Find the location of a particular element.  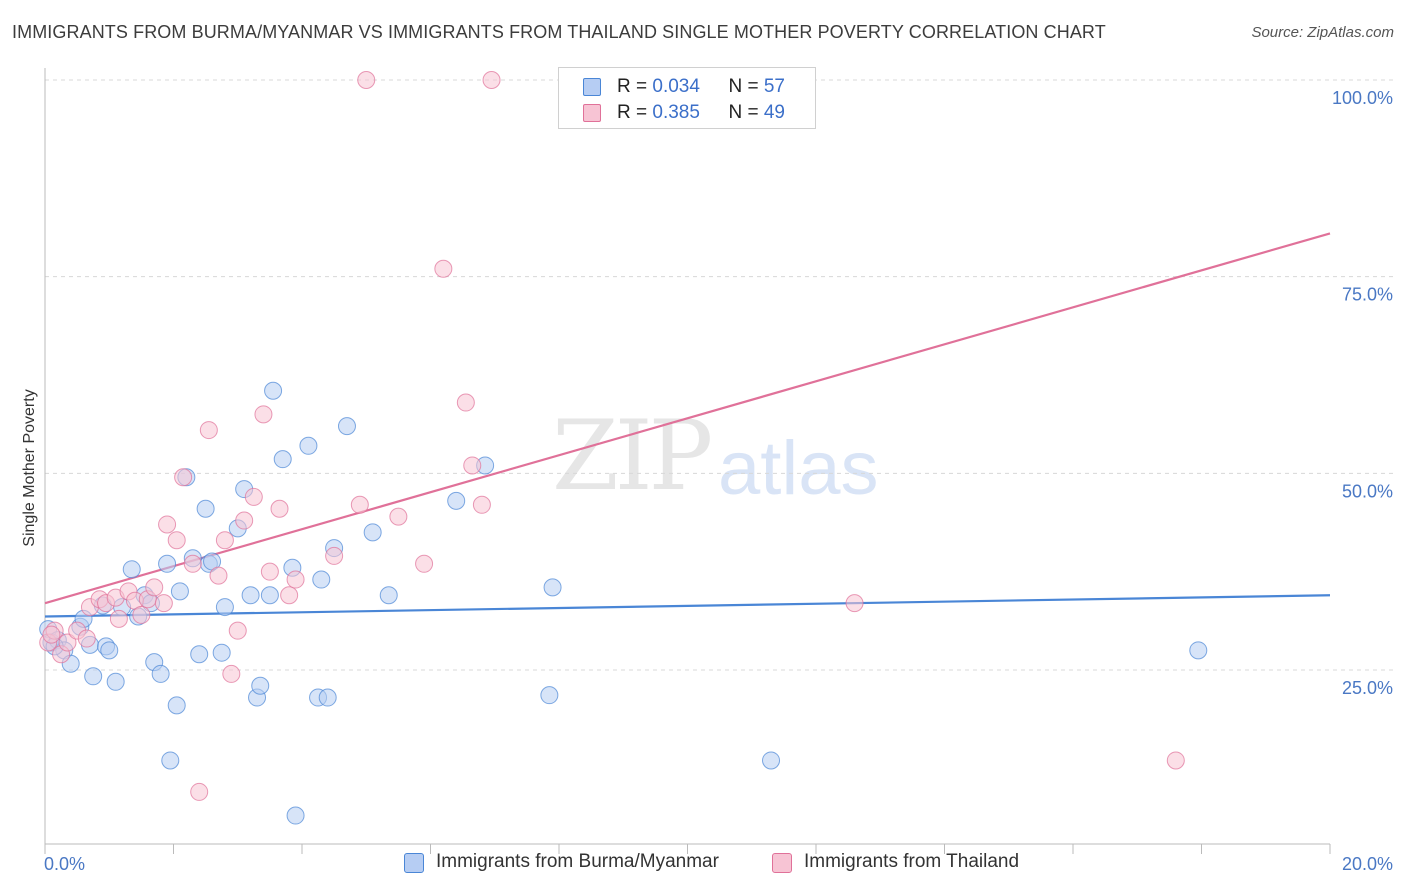

legend-swatch-pink is located at coordinates (592, 113).